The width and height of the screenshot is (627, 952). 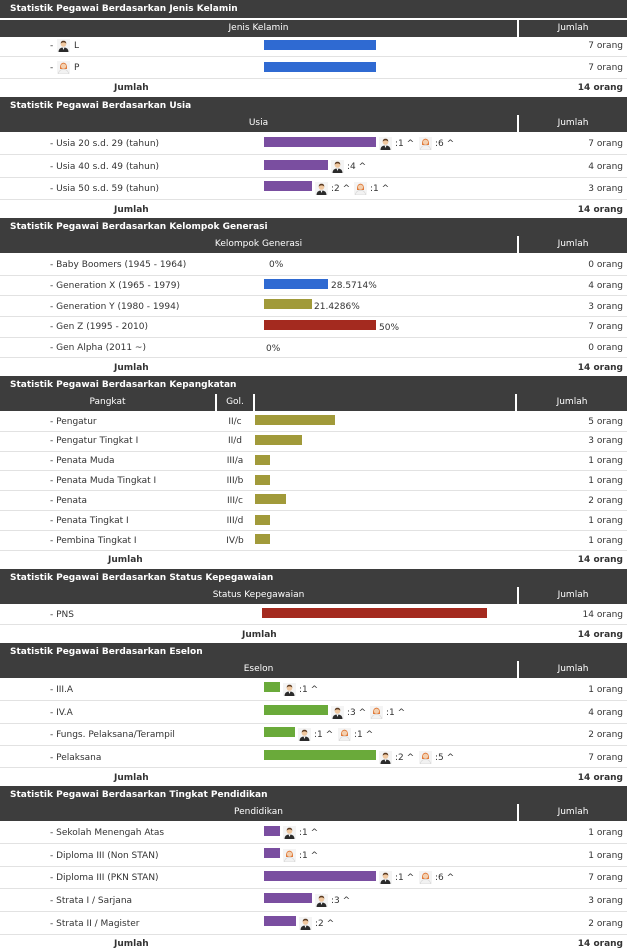 I want to click on male-count-note: :2 ^, so click(x=325, y=924).